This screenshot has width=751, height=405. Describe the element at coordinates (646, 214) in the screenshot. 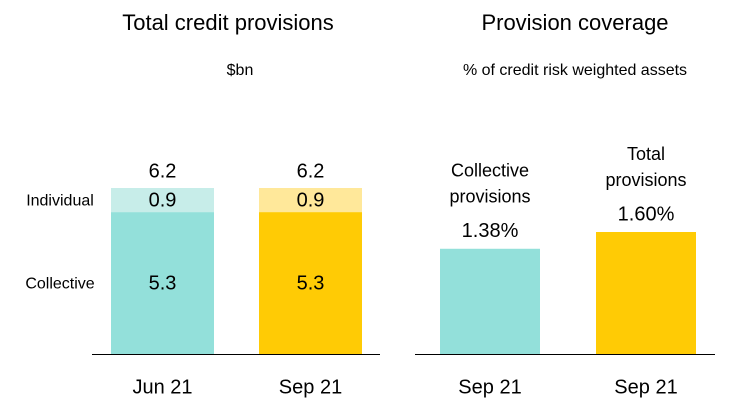

I see `data-label: 1.60%` at that location.